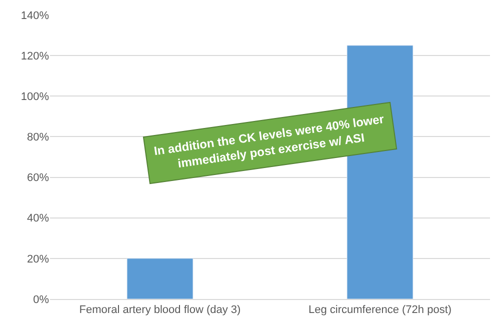 This screenshot has height=329, width=500. I want to click on y-tick-label: 40%, so click(38, 218).